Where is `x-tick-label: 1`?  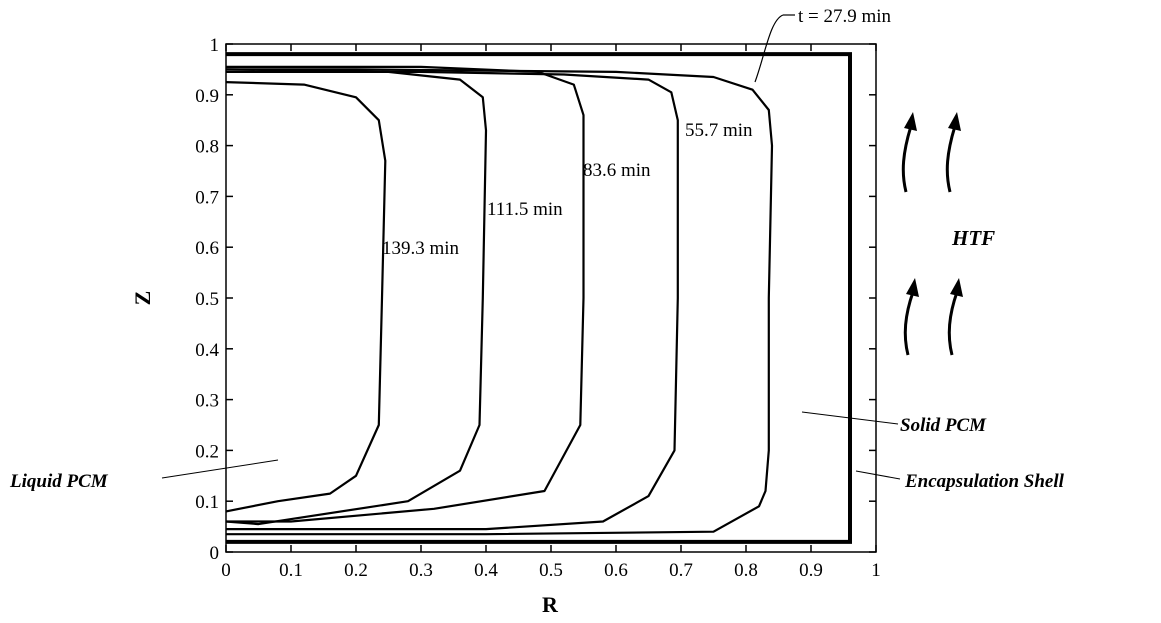 x-tick-label: 1 is located at coordinates (876, 570).